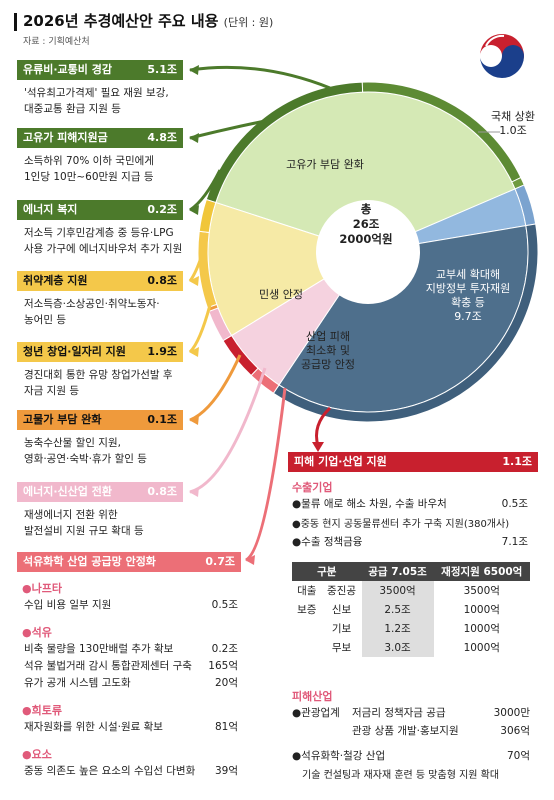 Image resolution: width=554 pixels, height=800 pixels. I want to click on category-bar-2: 고유가 피해지원금 4.8조, so click(100, 138).